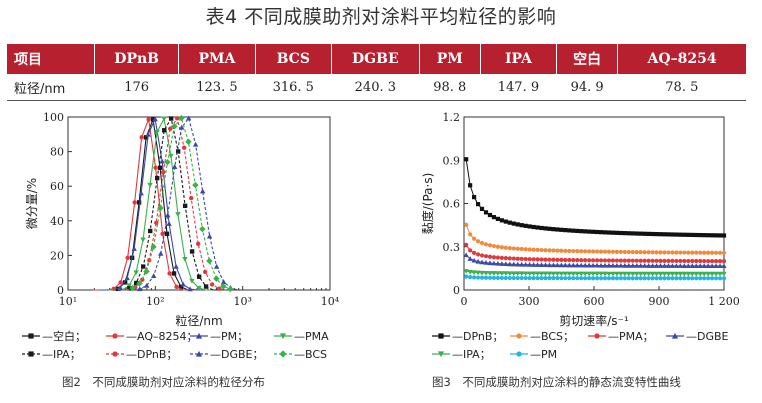 The image size is (762, 403). Describe the element at coordinates (51, 59) in the screenshot. I see `table-header-label: 项目` at that location.